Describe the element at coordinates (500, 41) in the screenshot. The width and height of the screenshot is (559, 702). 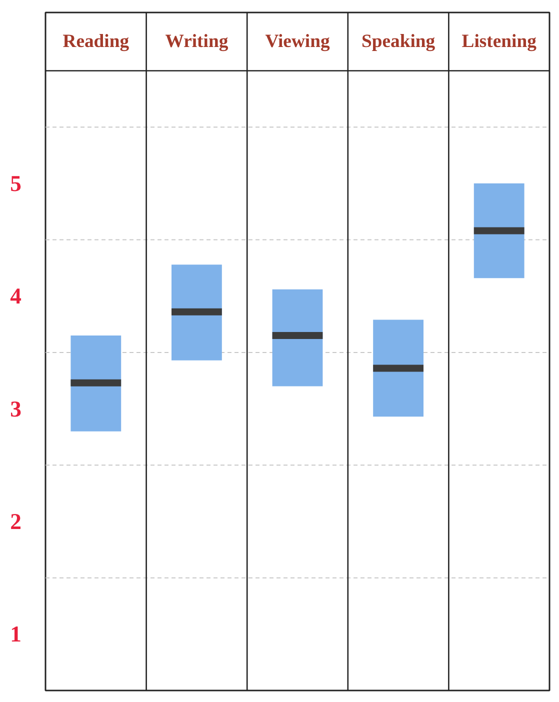
I see `x-tick-label: Listening` at that location.